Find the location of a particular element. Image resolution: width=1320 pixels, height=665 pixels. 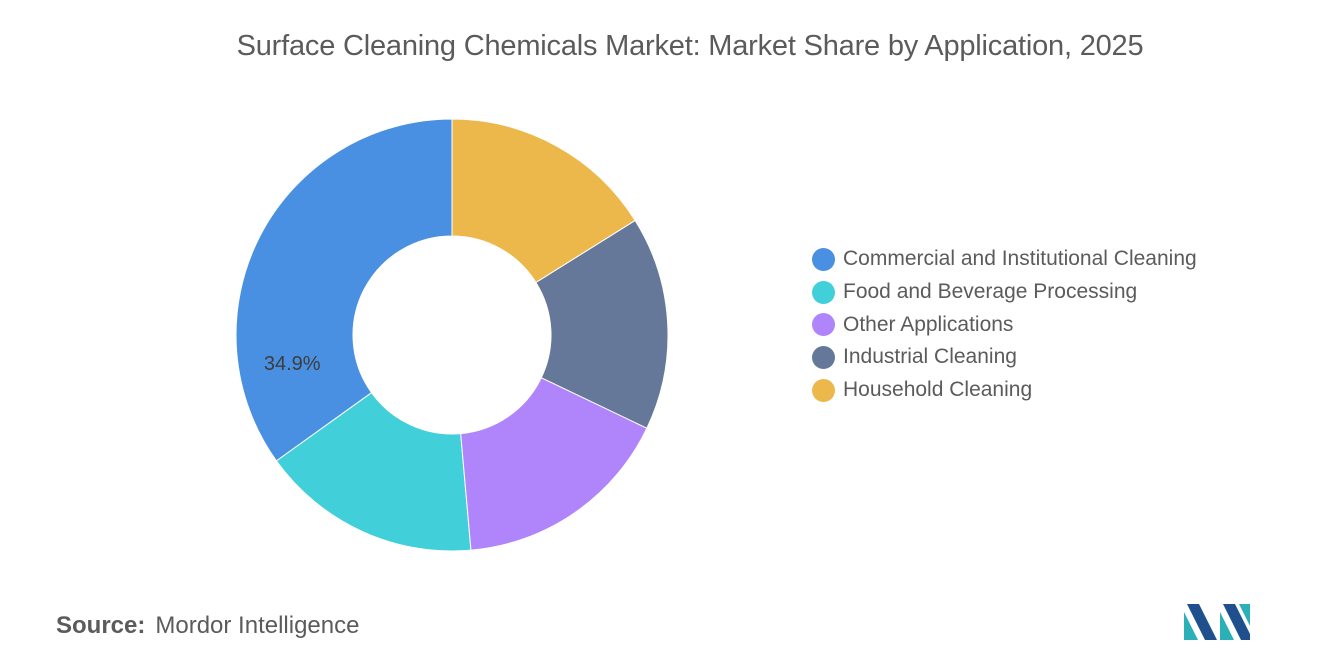

source-line: Source: Mordor Intelligence is located at coordinates (207, 626).